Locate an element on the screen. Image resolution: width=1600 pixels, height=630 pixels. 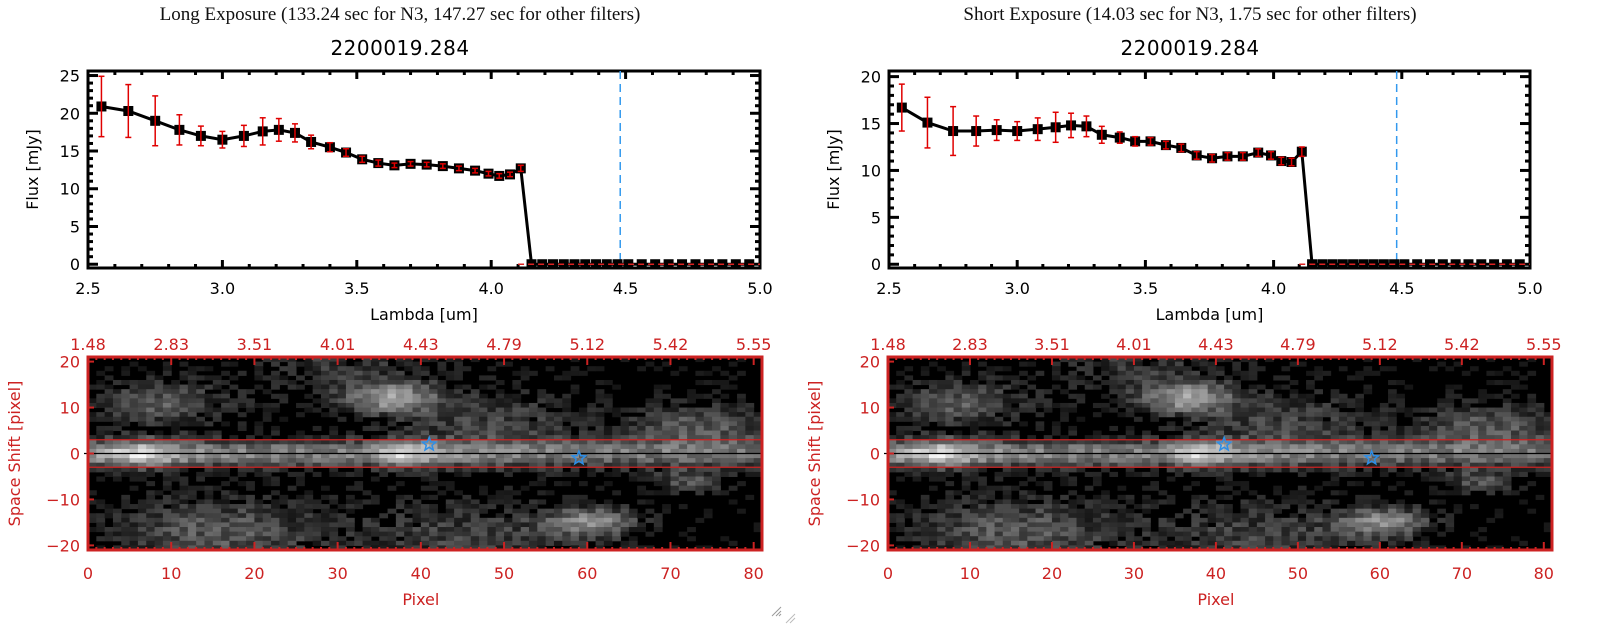
resize-grip-icon is located at coordinates (776, 611).